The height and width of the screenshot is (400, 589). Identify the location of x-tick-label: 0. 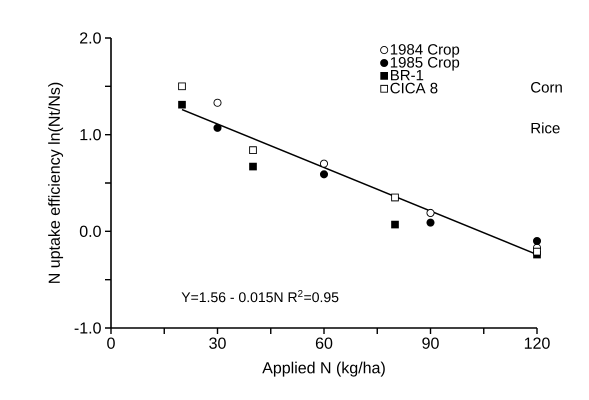
(111, 343).